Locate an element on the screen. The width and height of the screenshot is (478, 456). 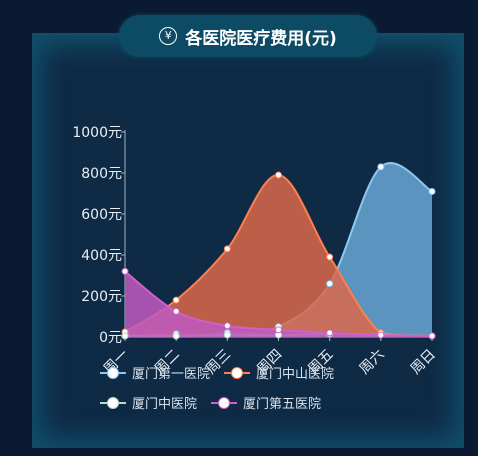
y-tick-label: 600元 is located at coordinates (101, 215).